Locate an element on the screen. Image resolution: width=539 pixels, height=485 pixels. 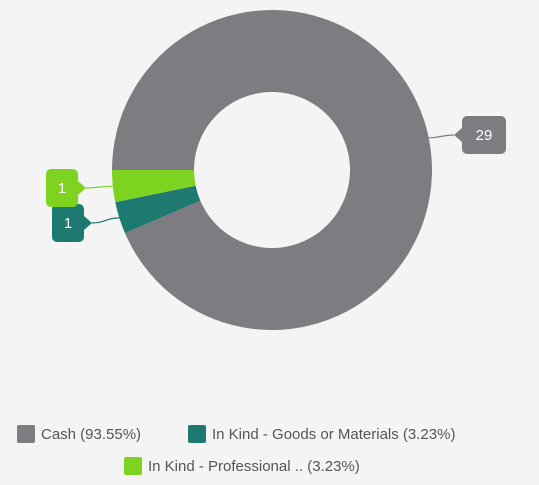
legend-label: In Kind - Goods or Materials (3.23%) is located at coordinates (333, 434).